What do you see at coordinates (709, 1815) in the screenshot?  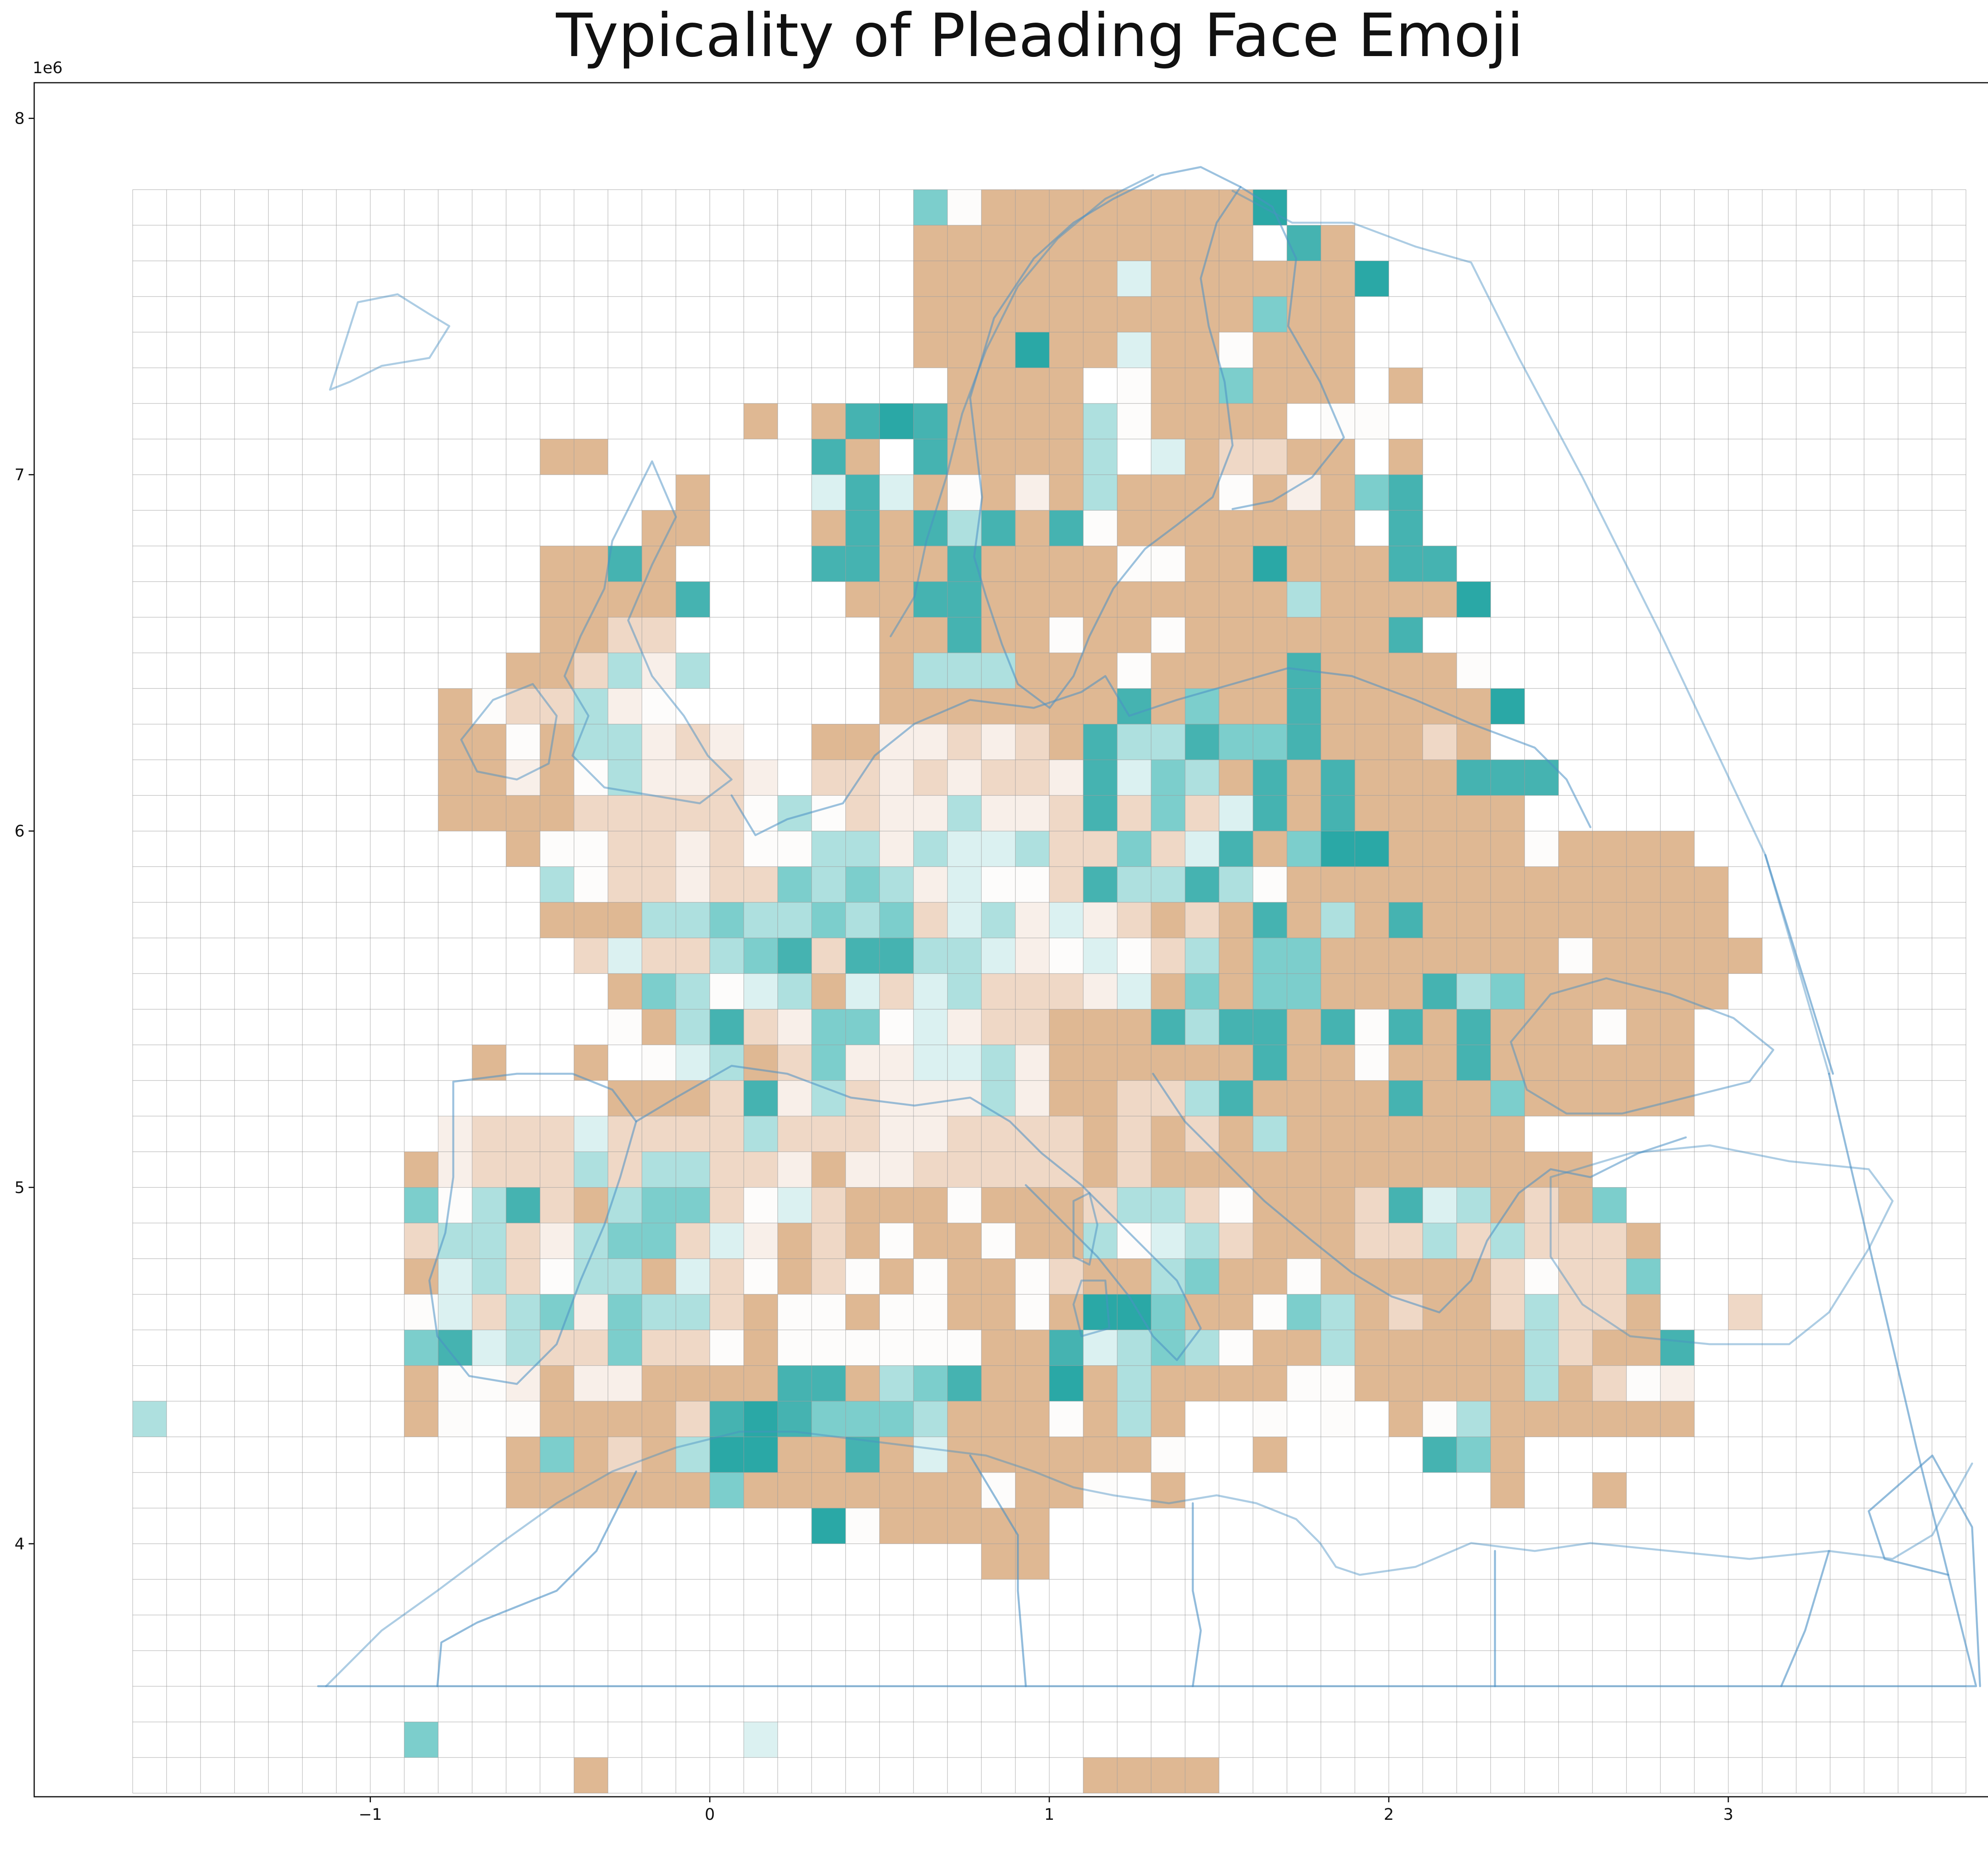 I see `x-tick-label: 0` at bounding box center [709, 1815].